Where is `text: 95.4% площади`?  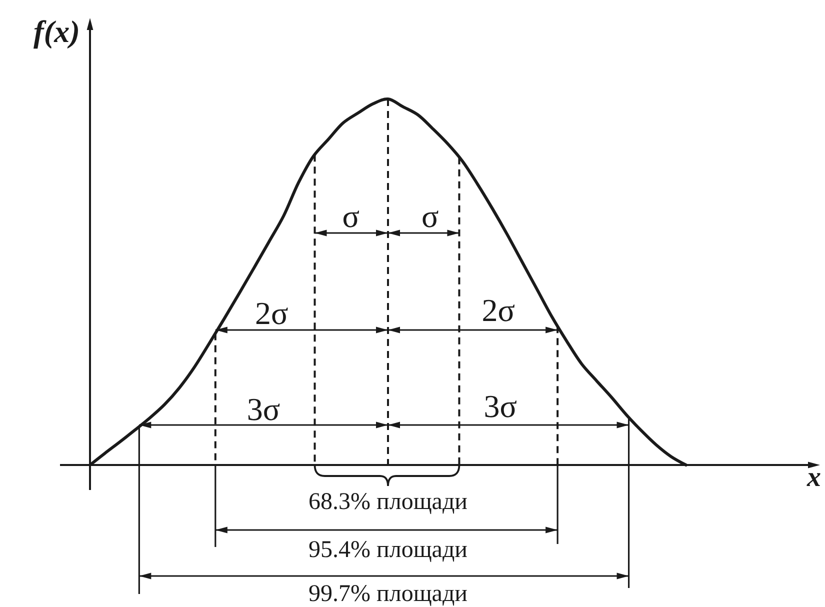
text: 95.4% площади is located at coordinates (388, 550).